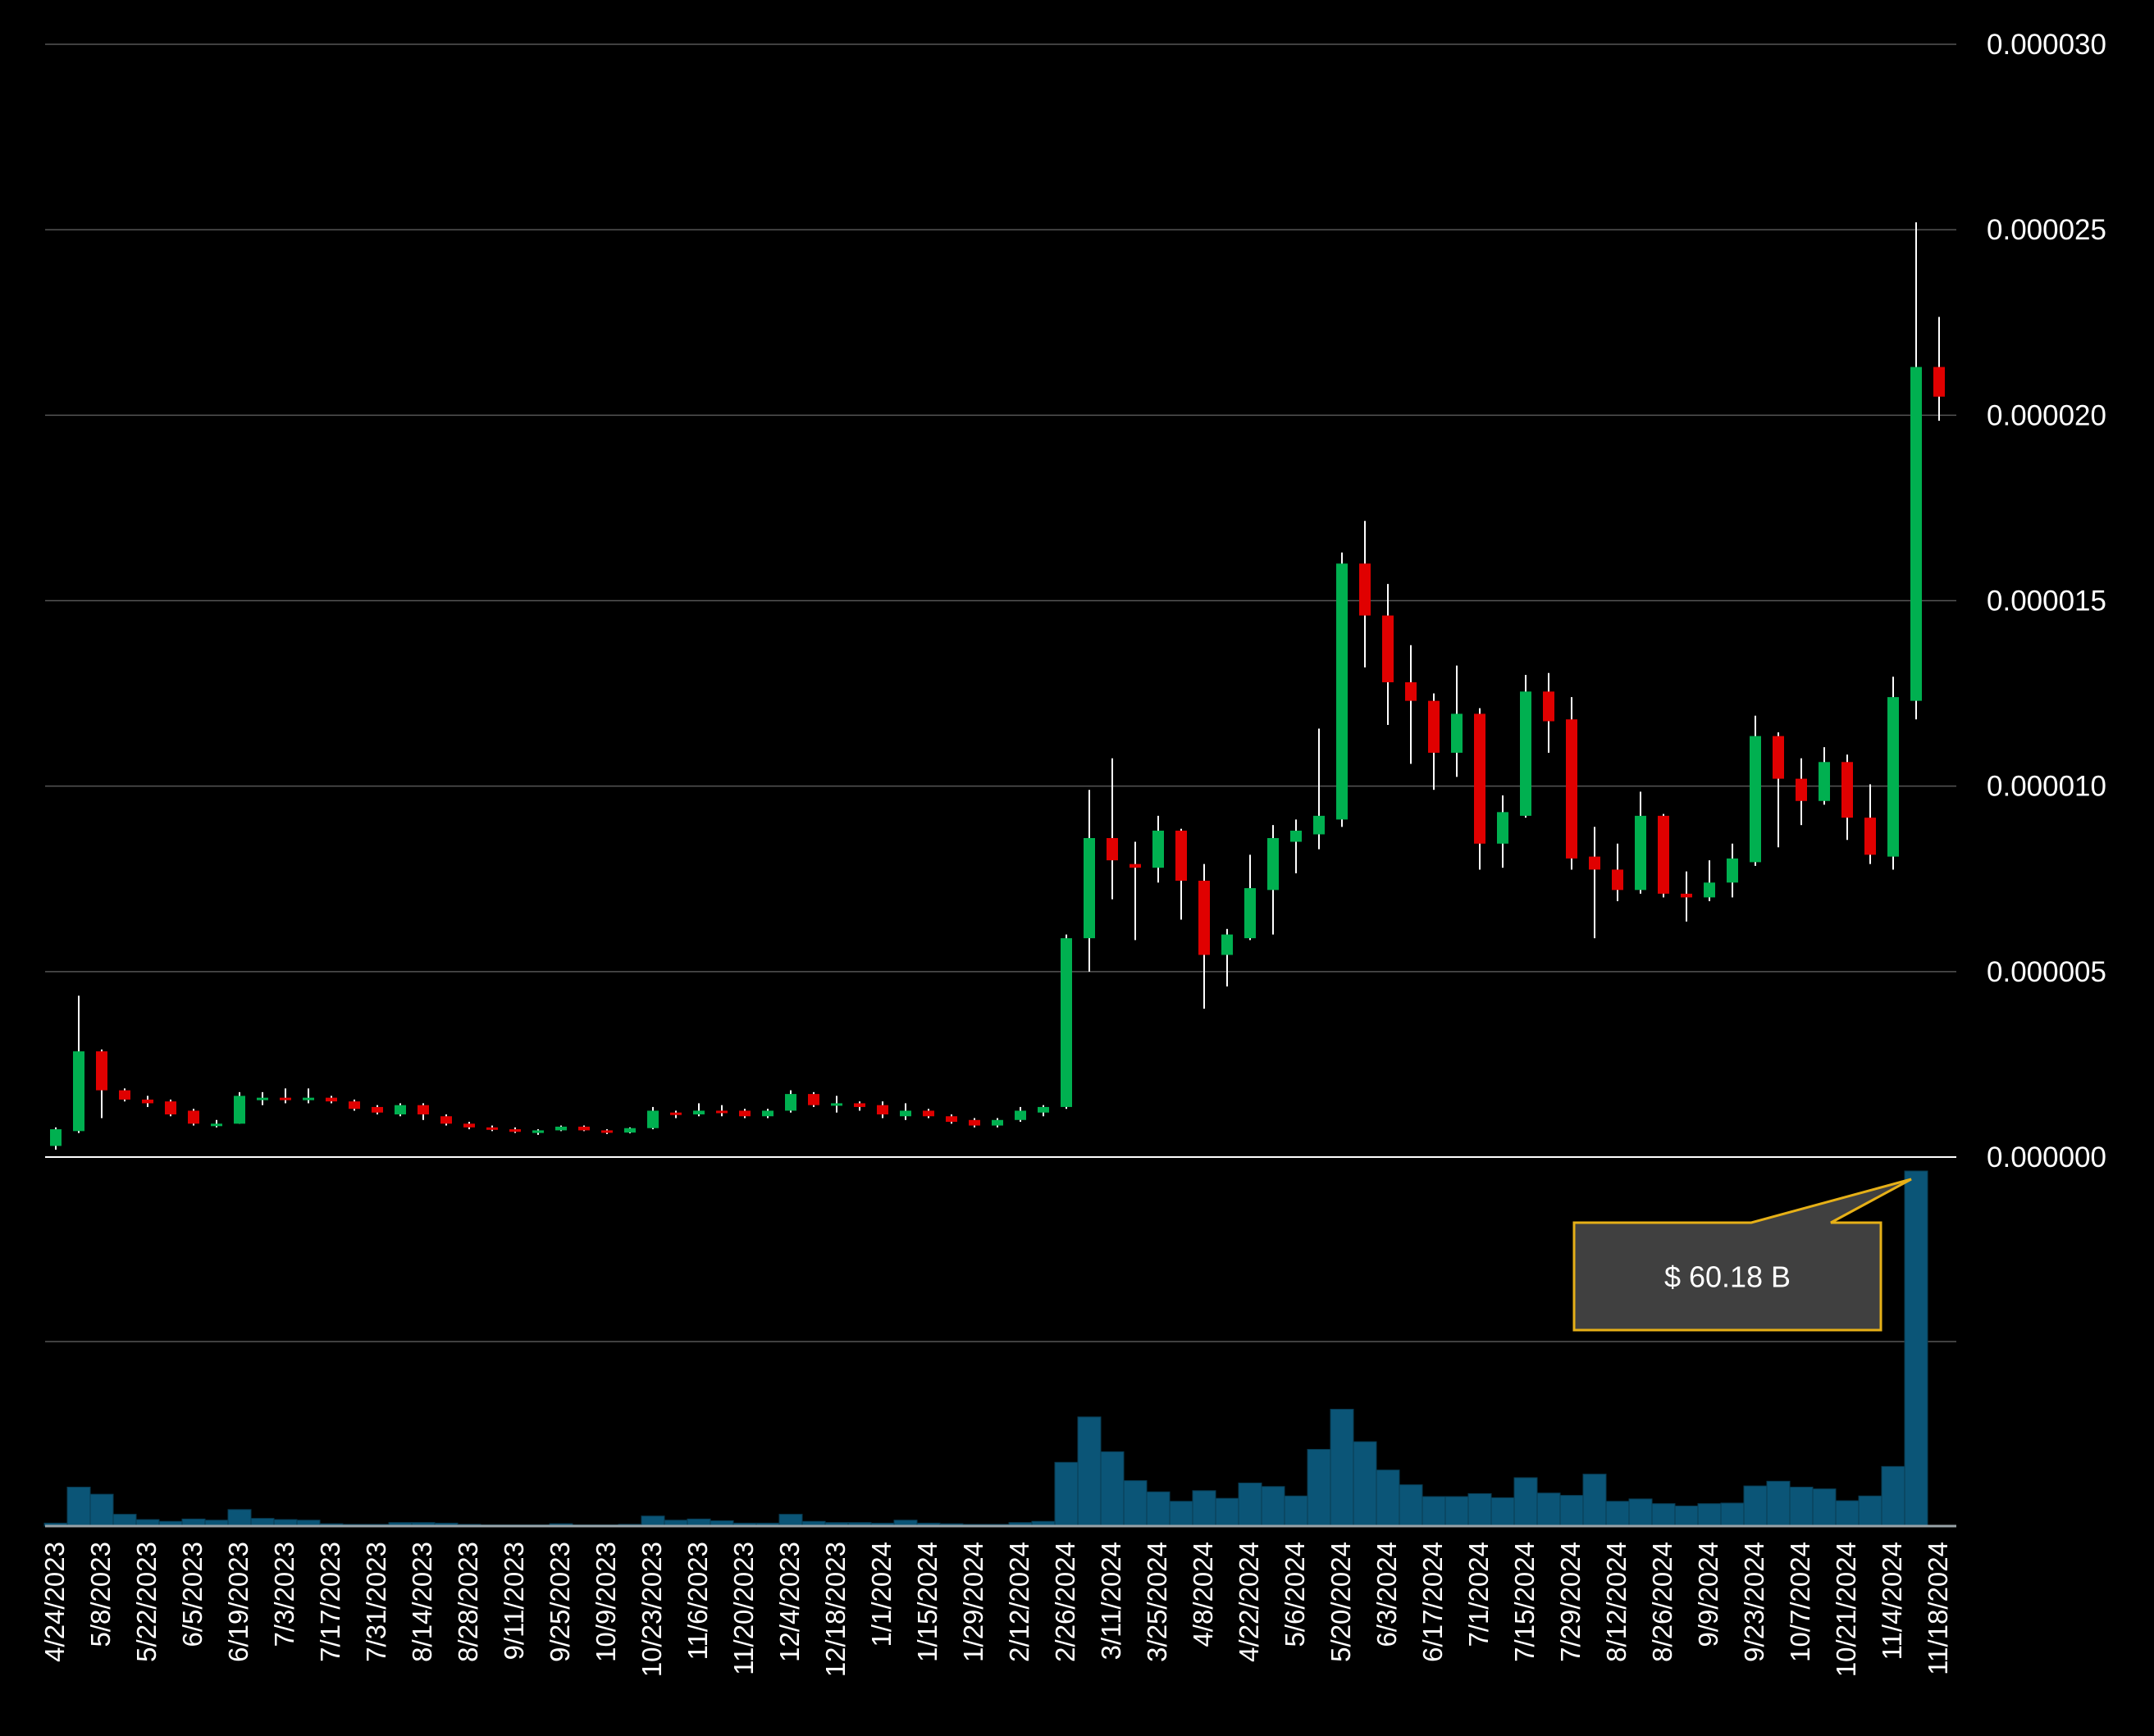 Image resolution: width=2154 pixels, height=1736 pixels. I want to click on x-tick-label: 12/18/2023, so click(836, 1610).